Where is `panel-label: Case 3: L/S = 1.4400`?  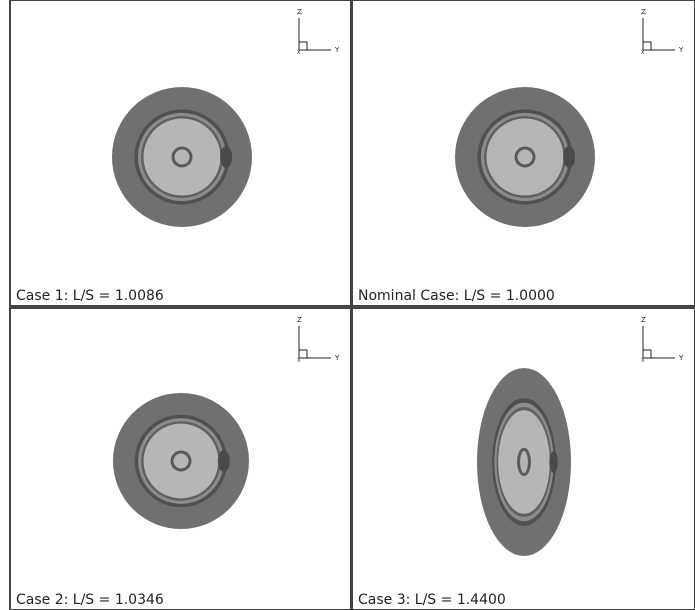
panel-label: Case 3: L/S = 1.4400 is located at coordinates (432, 600).